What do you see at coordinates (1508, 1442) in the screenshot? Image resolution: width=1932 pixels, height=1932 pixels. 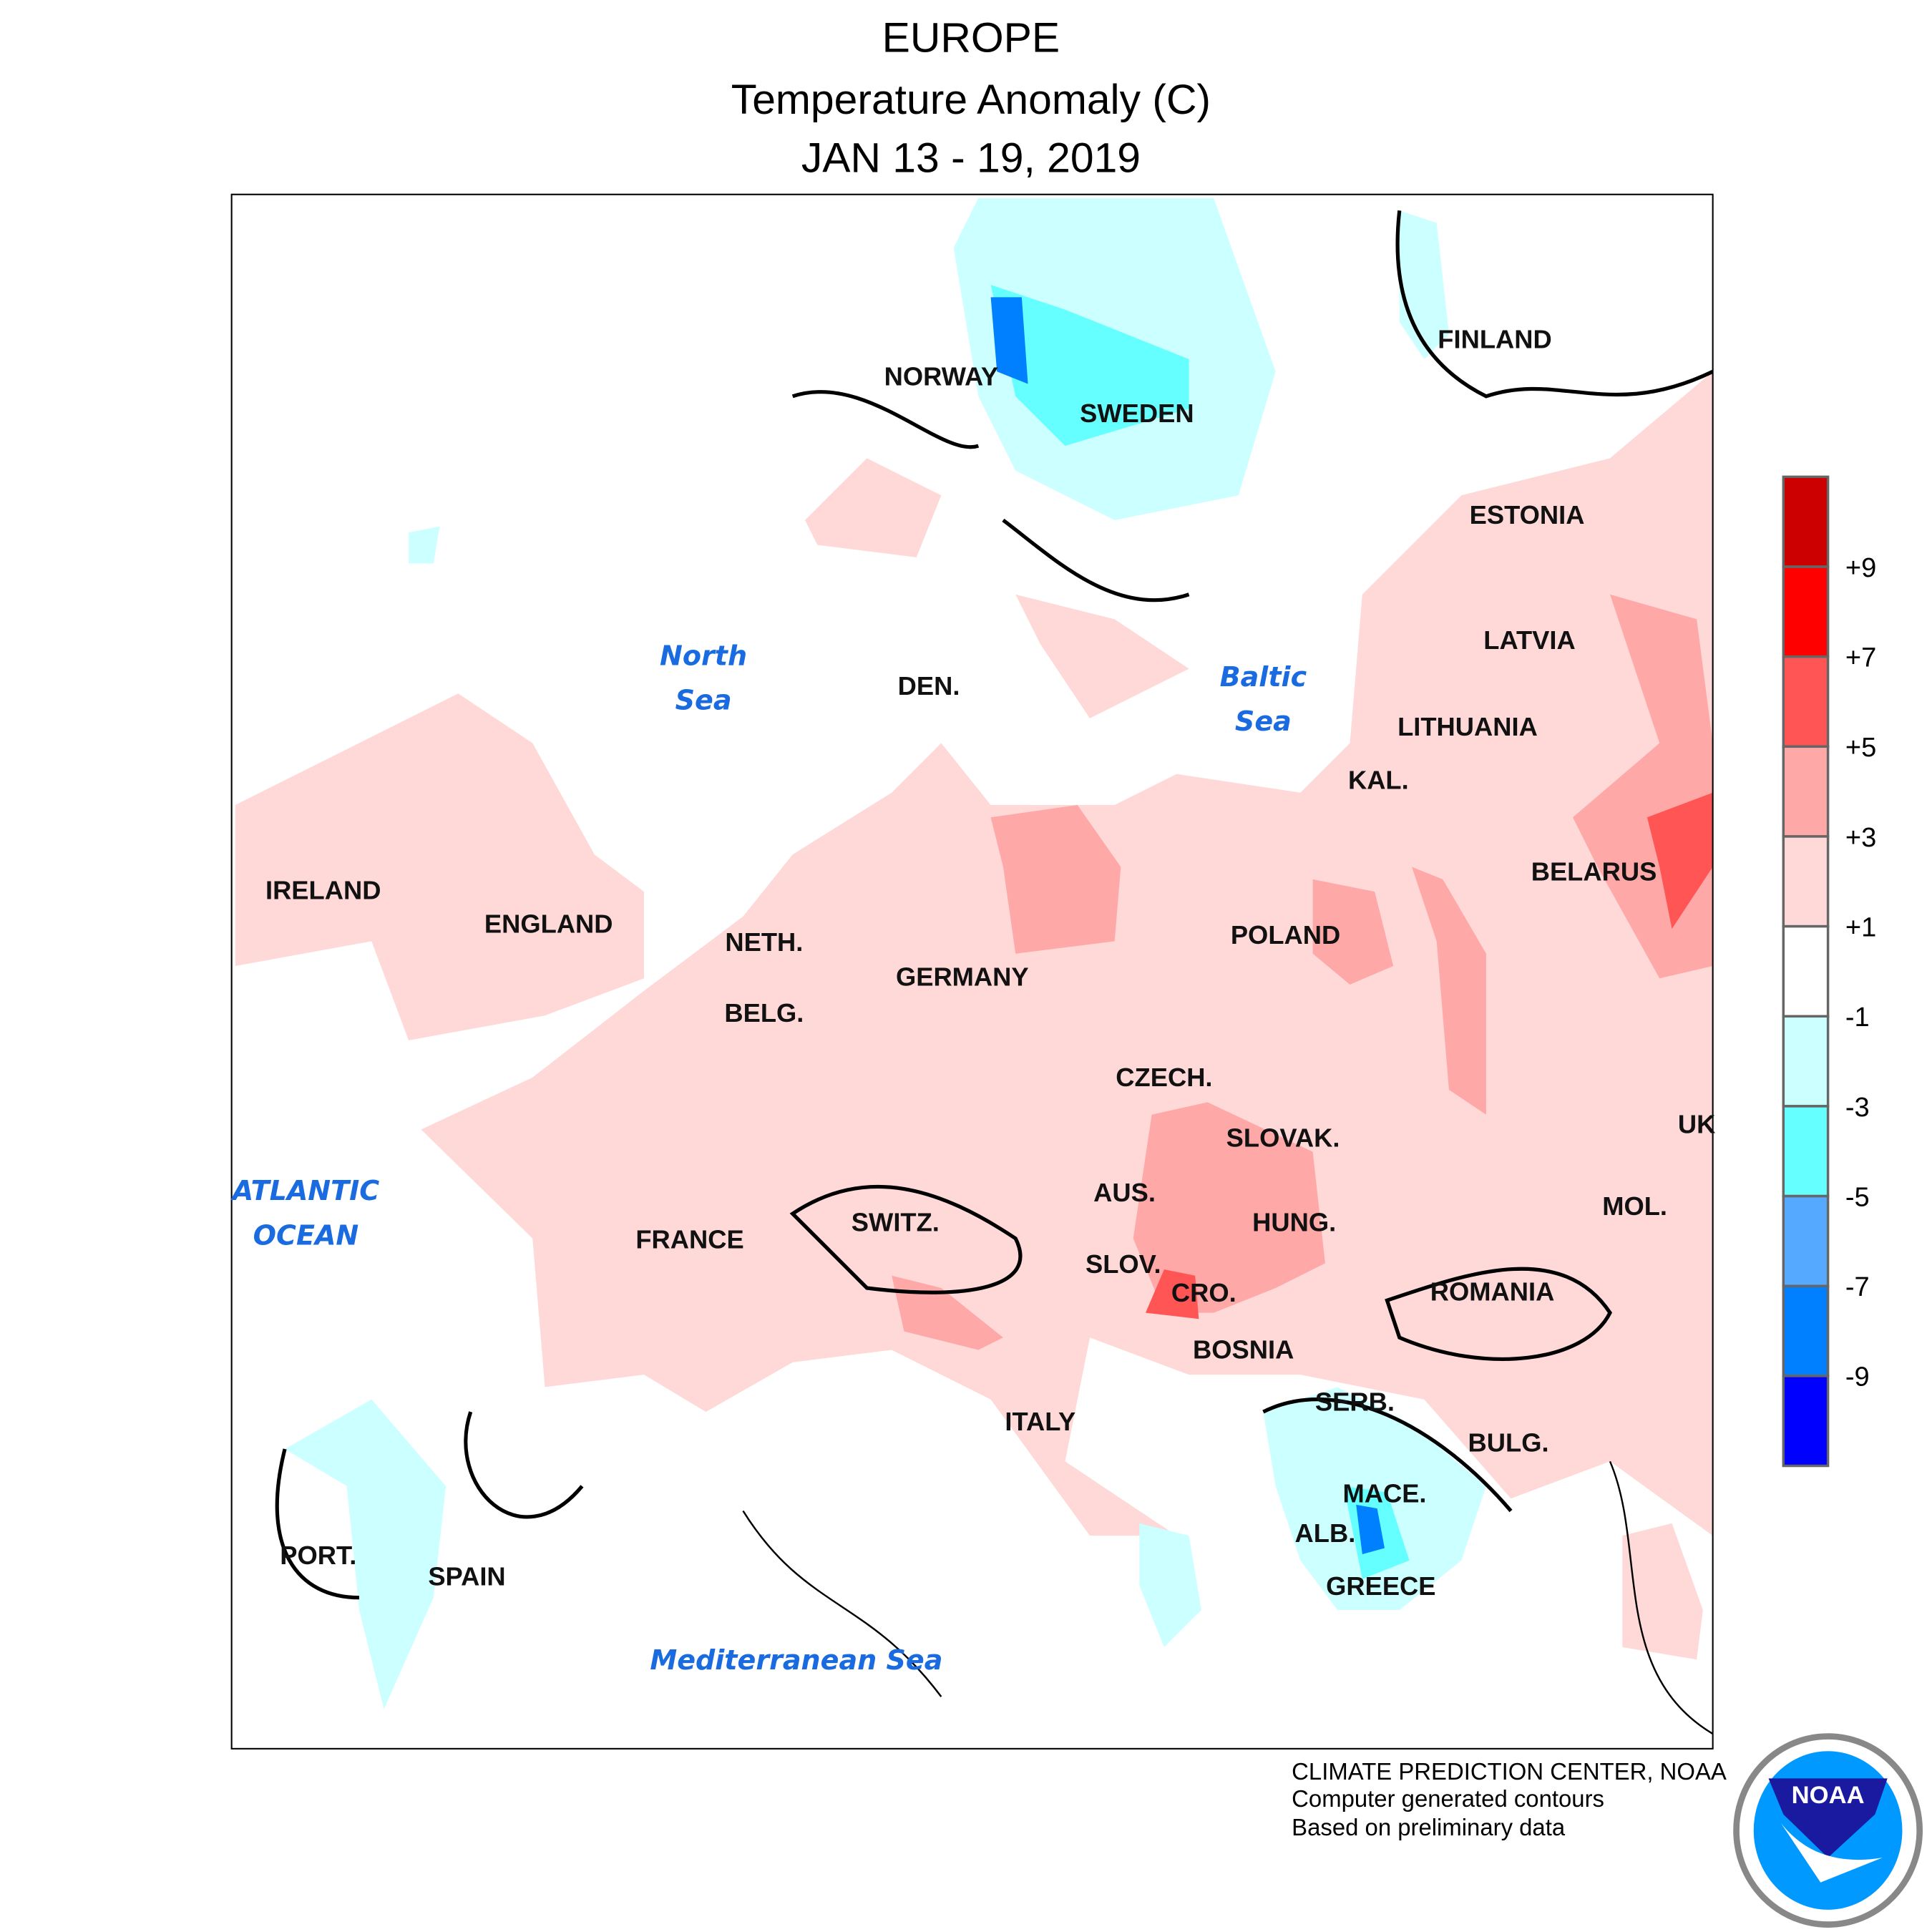 I see `label-bulgaria: BULG.` at bounding box center [1508, 1442].